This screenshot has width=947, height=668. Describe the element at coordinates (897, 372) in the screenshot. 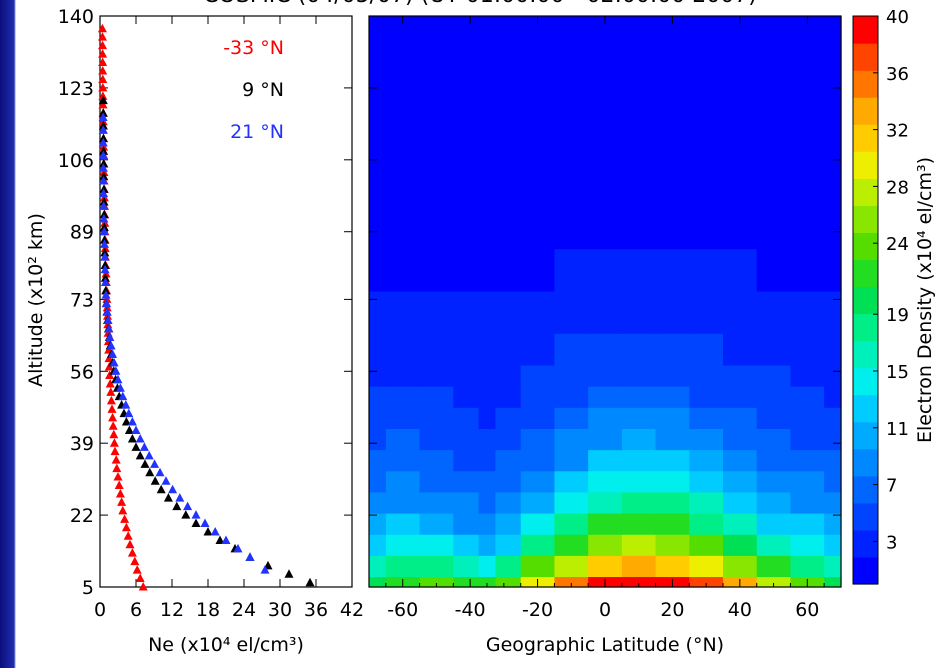

I see `colorbar-tick-label: 15` at that location.